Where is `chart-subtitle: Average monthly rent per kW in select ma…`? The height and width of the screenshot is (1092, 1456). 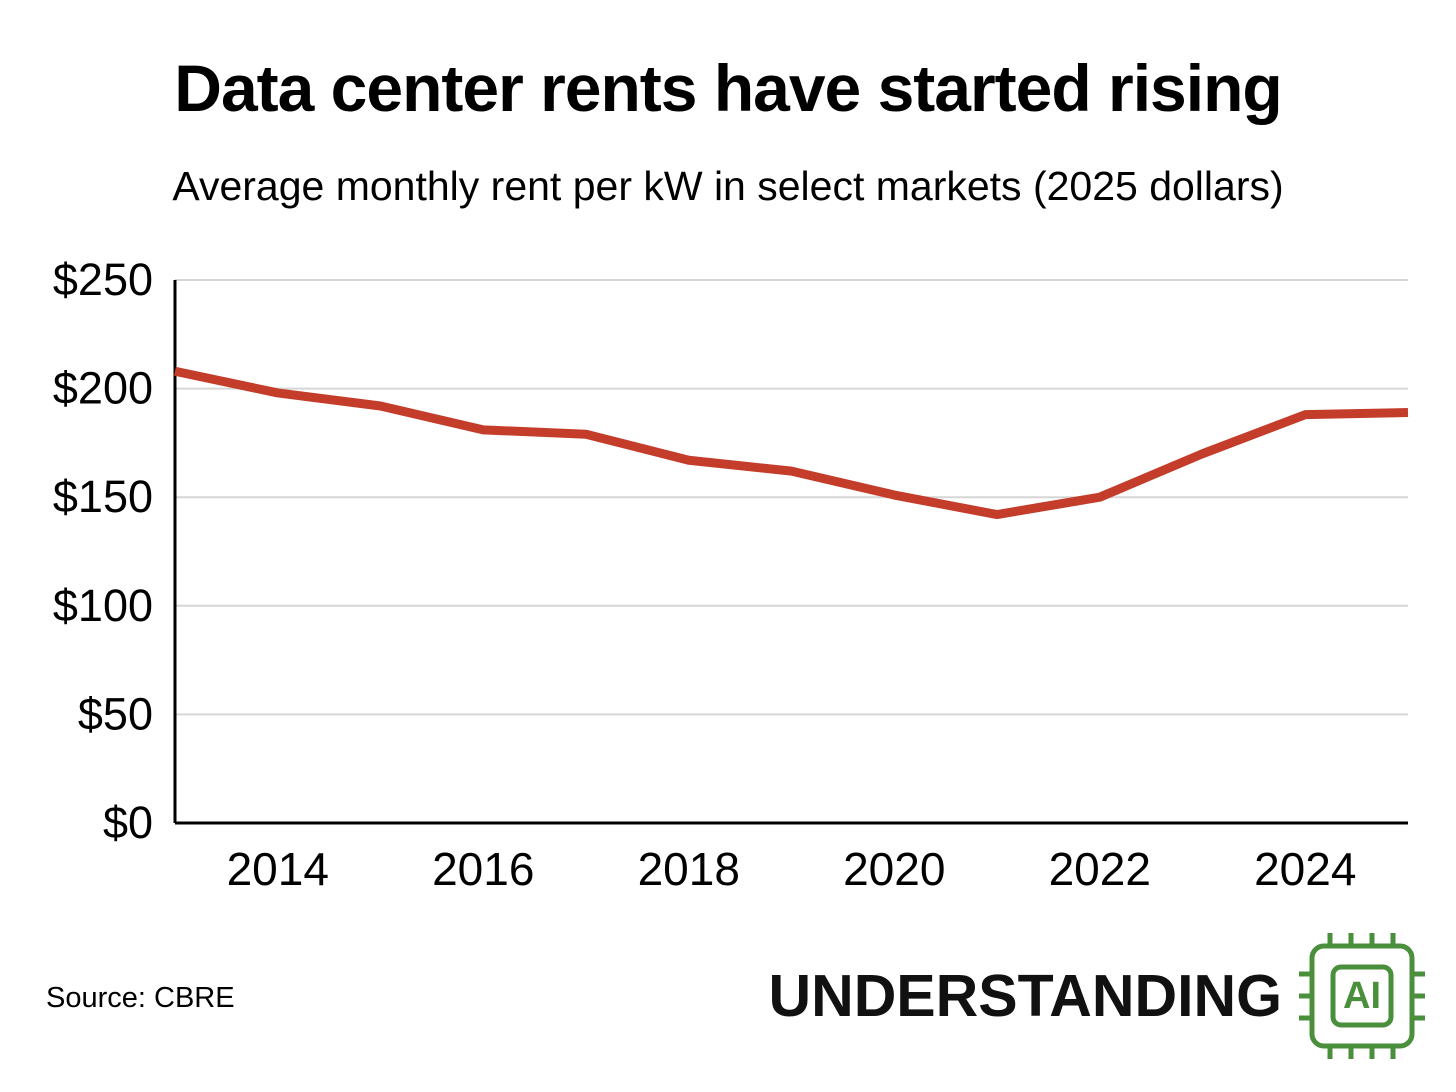 chart-subtitle: Average monthly rent per kW in select ma… is located at coordinates (728, 186).